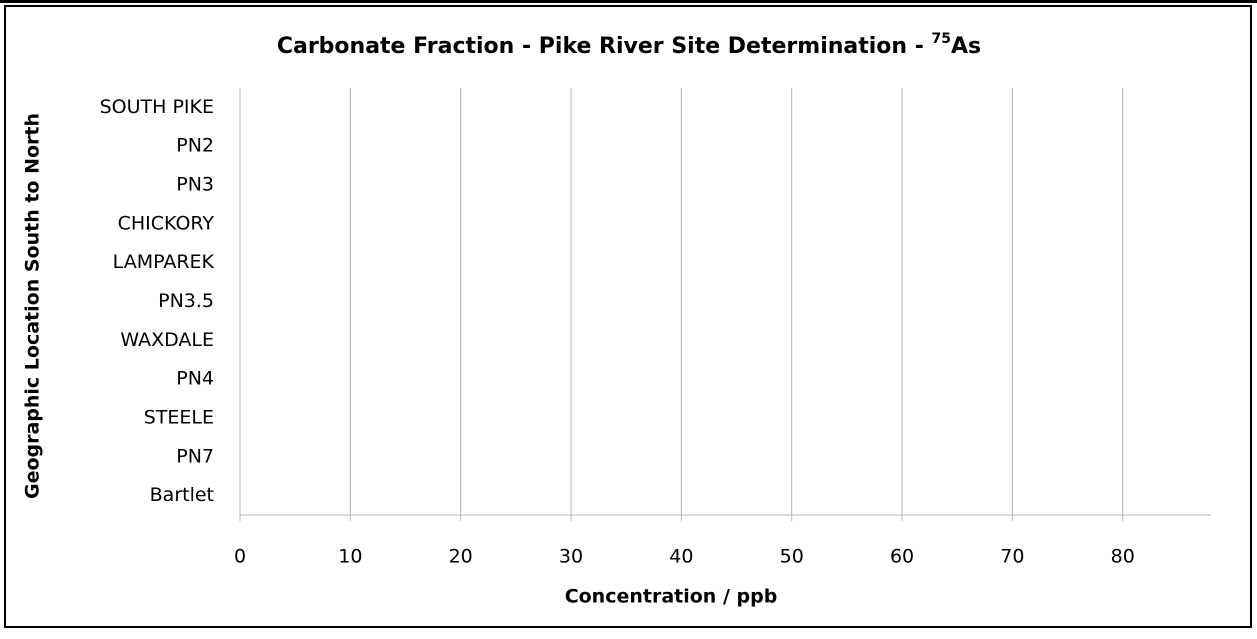 The height and width of the screenshot is (639, 1257). Describe the element at coordinates (157, 107) in the screenshot. I see `y-tick-label: SOUTH PIKE` at that location.